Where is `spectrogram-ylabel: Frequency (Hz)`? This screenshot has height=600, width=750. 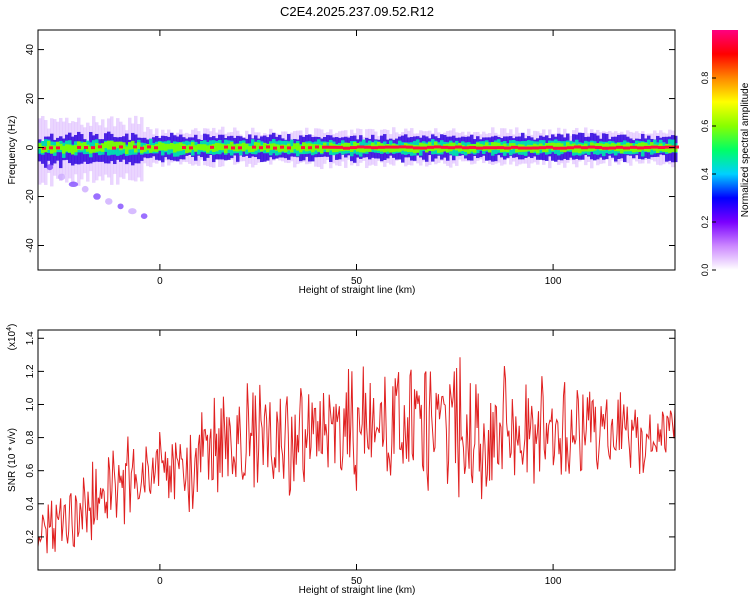 spectrogram-ylabel: Frequency (Hz) is located at coordinates (12, 150).